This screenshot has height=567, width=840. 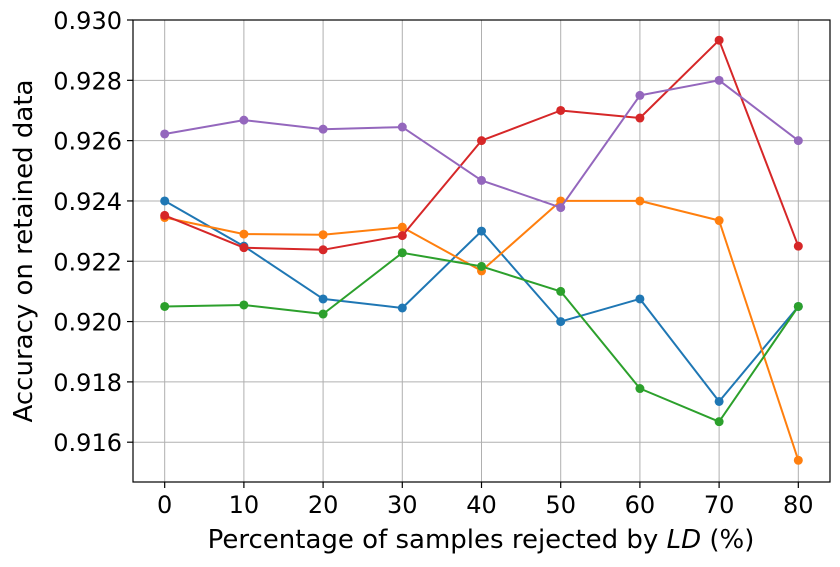 I want to click on x-tick-label: 80, so click(x=798, y=505).